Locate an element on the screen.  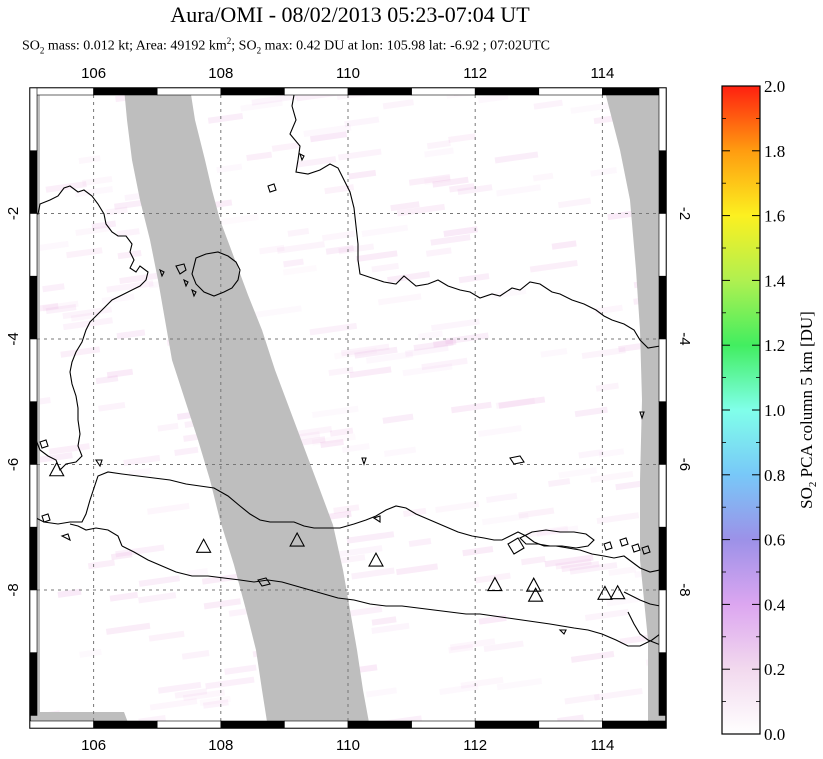
lat-label-right: -2 is located at coordinates (684, 213).